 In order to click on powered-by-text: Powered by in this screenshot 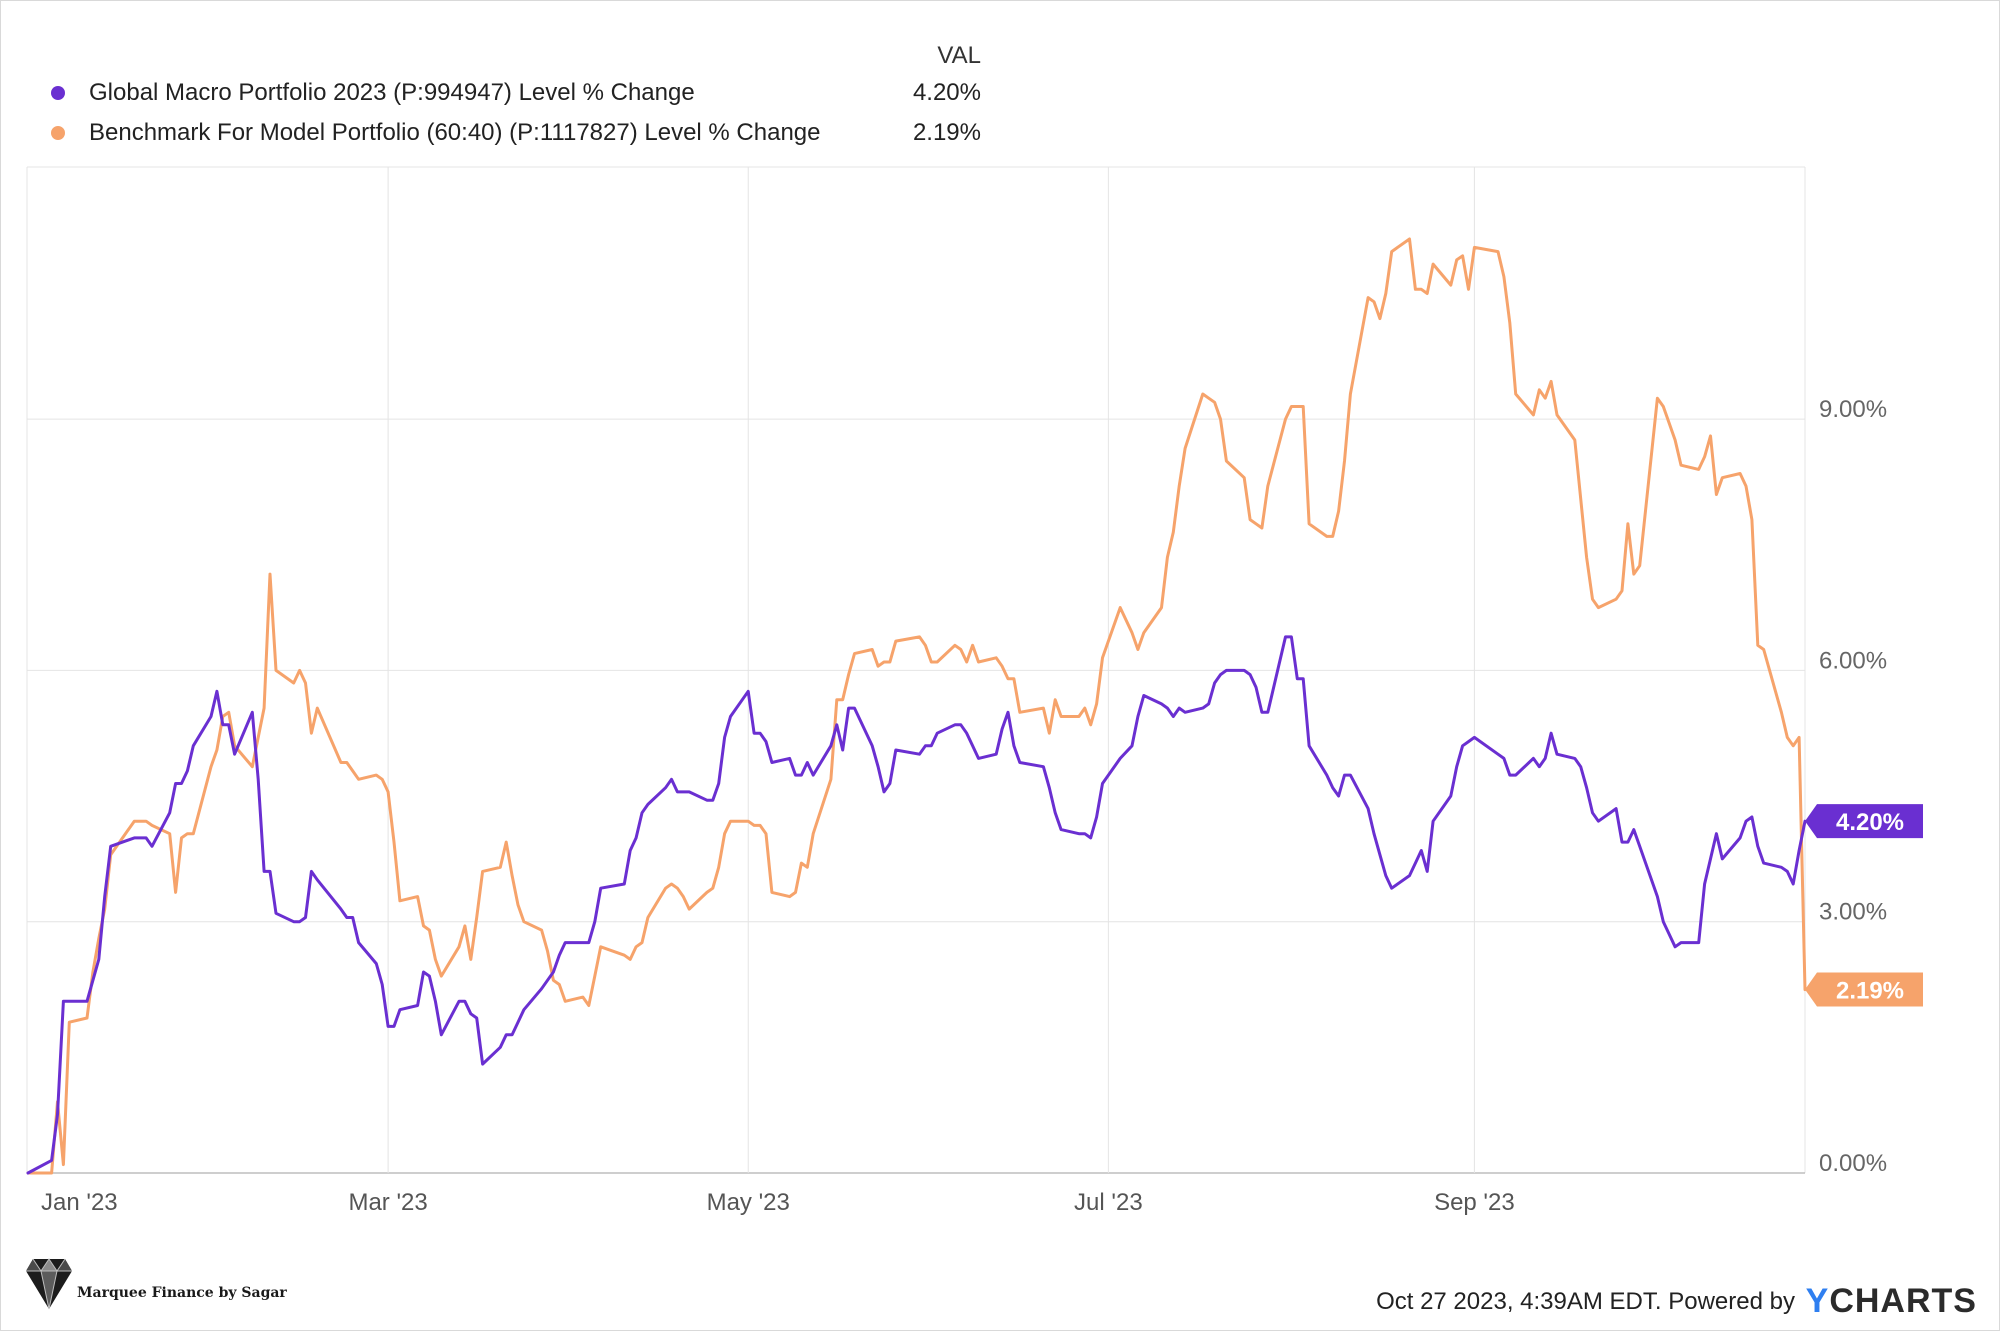, I will do `click(1731, 1301)`.